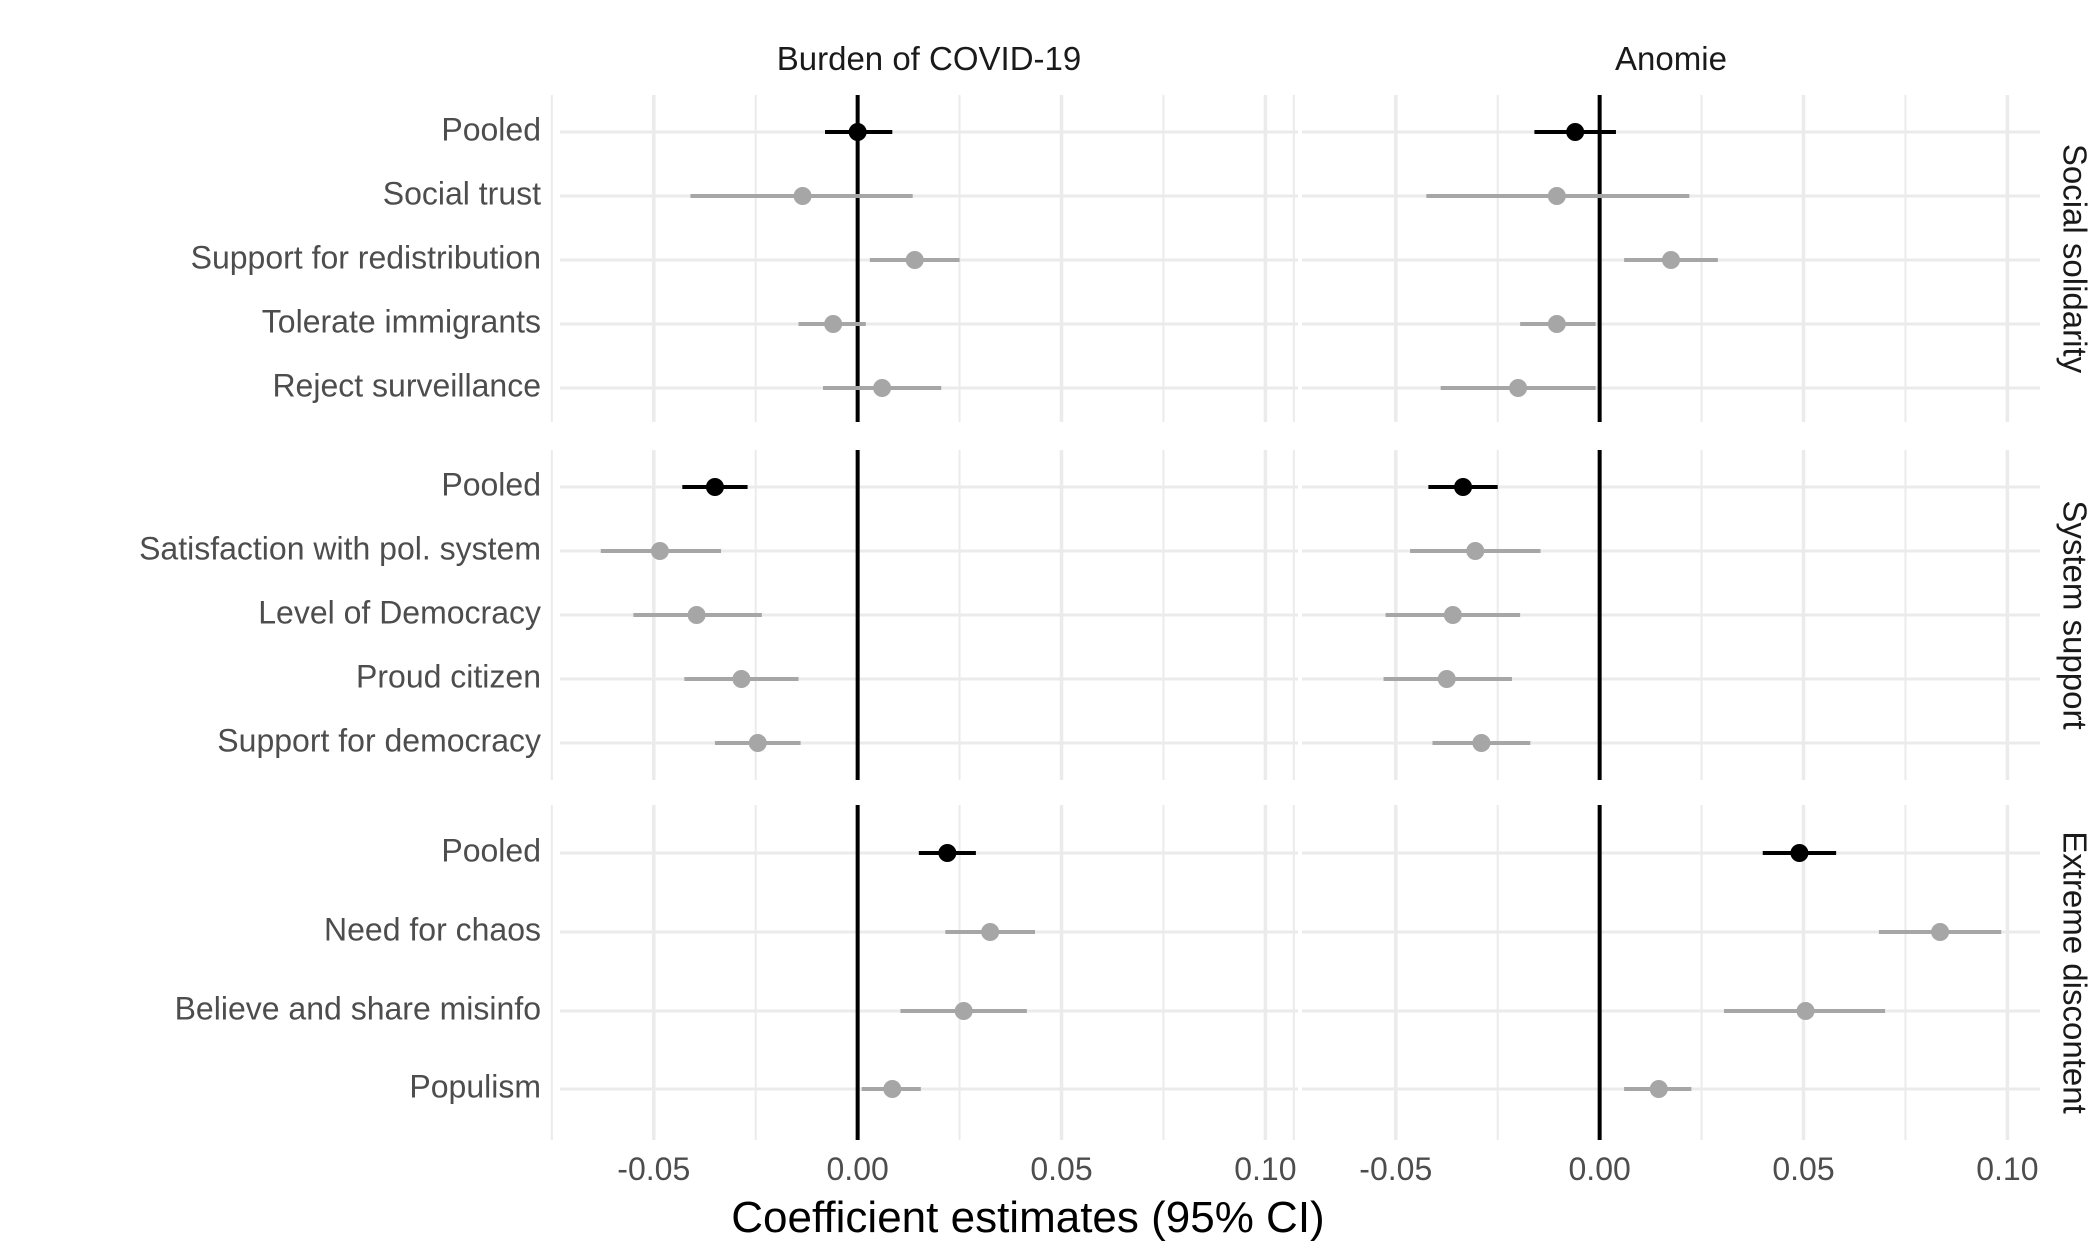  What do you see at coordinates (366, 257) in the screenshot?
I see `category-label-support-for-redistribution: Support for redistribution` at bounding box center [366, 257].